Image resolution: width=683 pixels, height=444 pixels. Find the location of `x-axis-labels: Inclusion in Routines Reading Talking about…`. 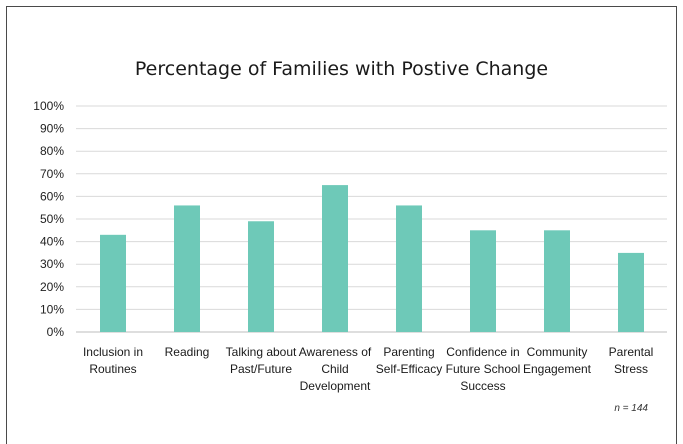

x-axis-labels: Inclusion in Routines Reading Talking about… is located at coordinates (368, 369).